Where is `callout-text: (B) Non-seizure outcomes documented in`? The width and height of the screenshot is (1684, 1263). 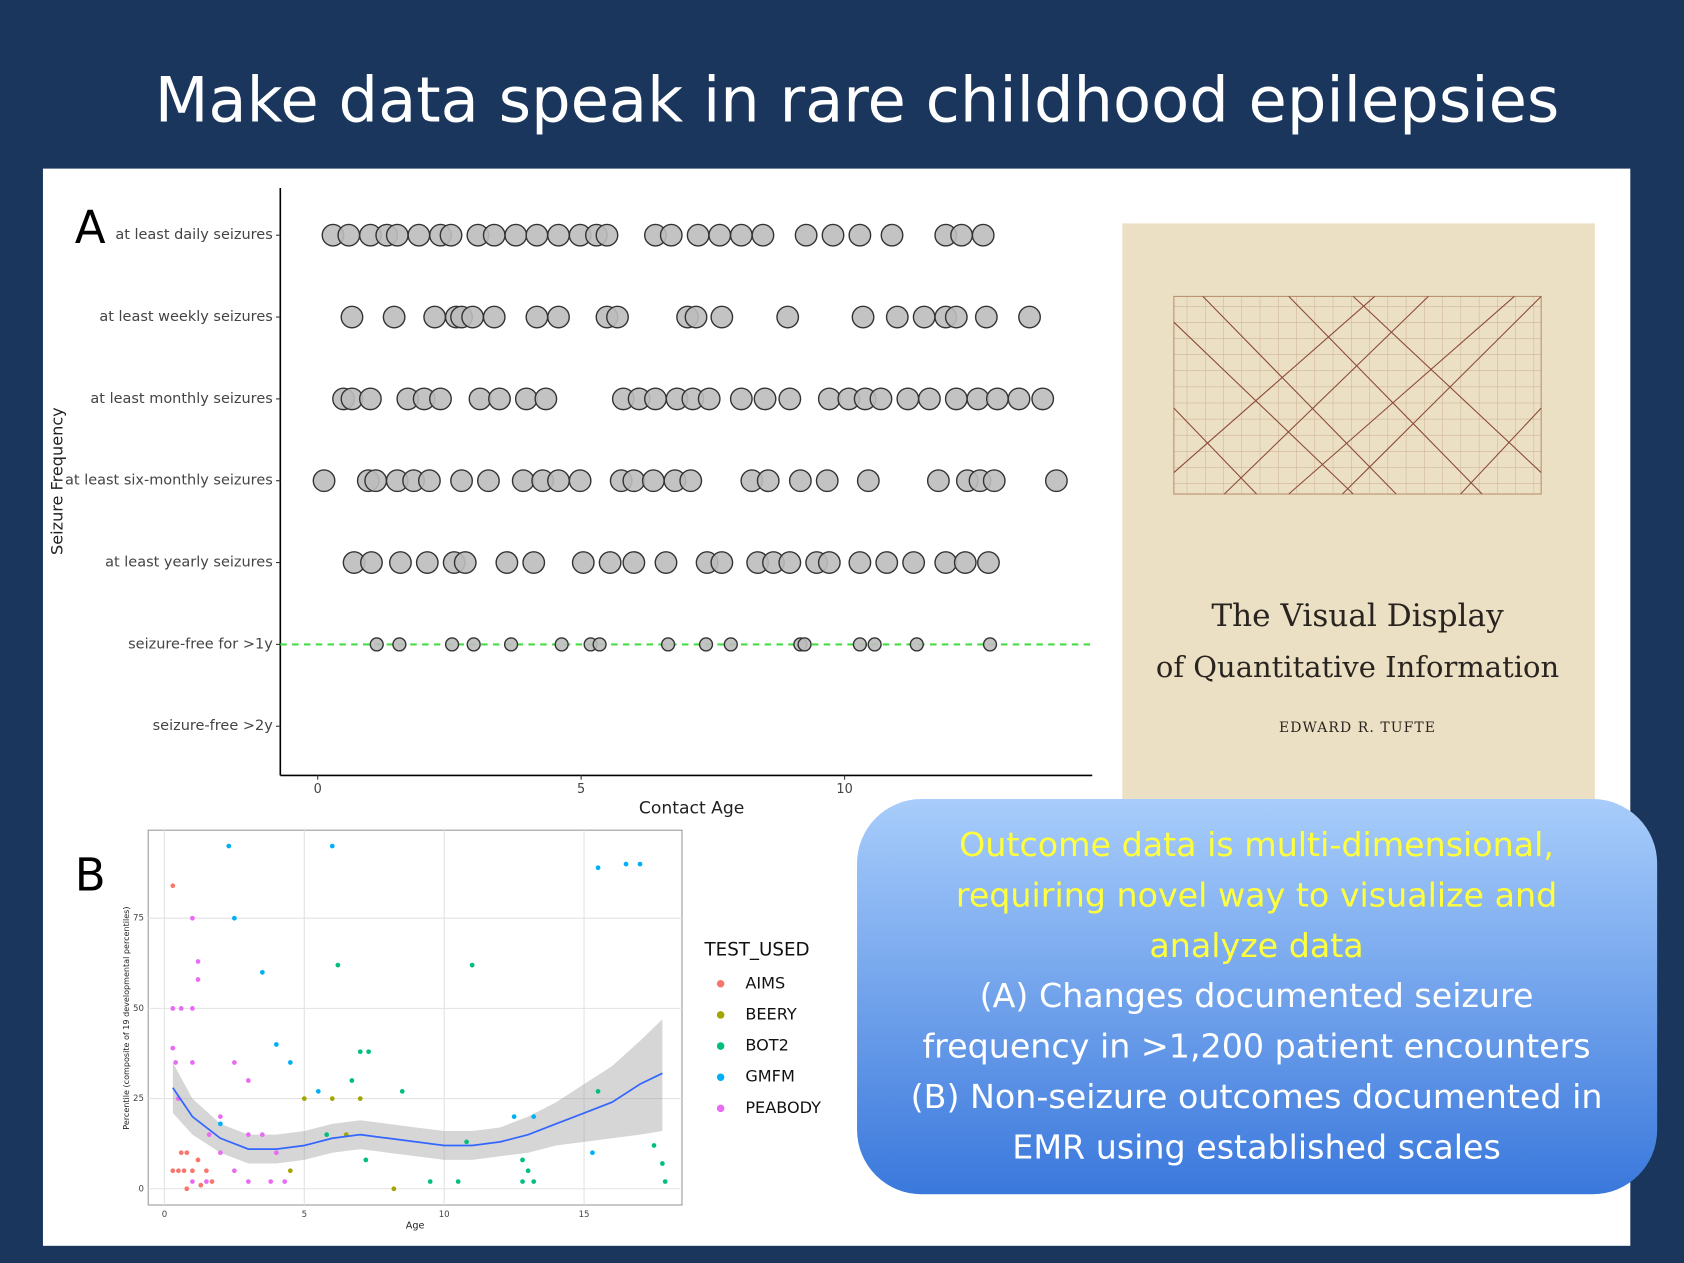 callout-text: (B) Non-seizure outcomes documented in is located at coordinates (1257, 1096).